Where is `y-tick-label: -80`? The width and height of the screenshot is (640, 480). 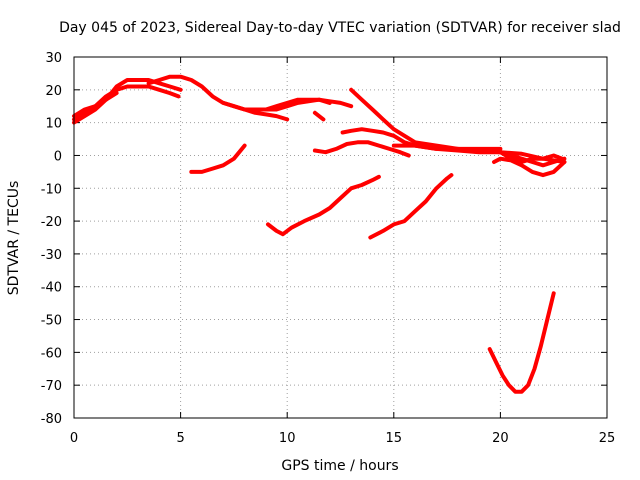 y-tick-label: -80 is located at coordinates (51, 419).